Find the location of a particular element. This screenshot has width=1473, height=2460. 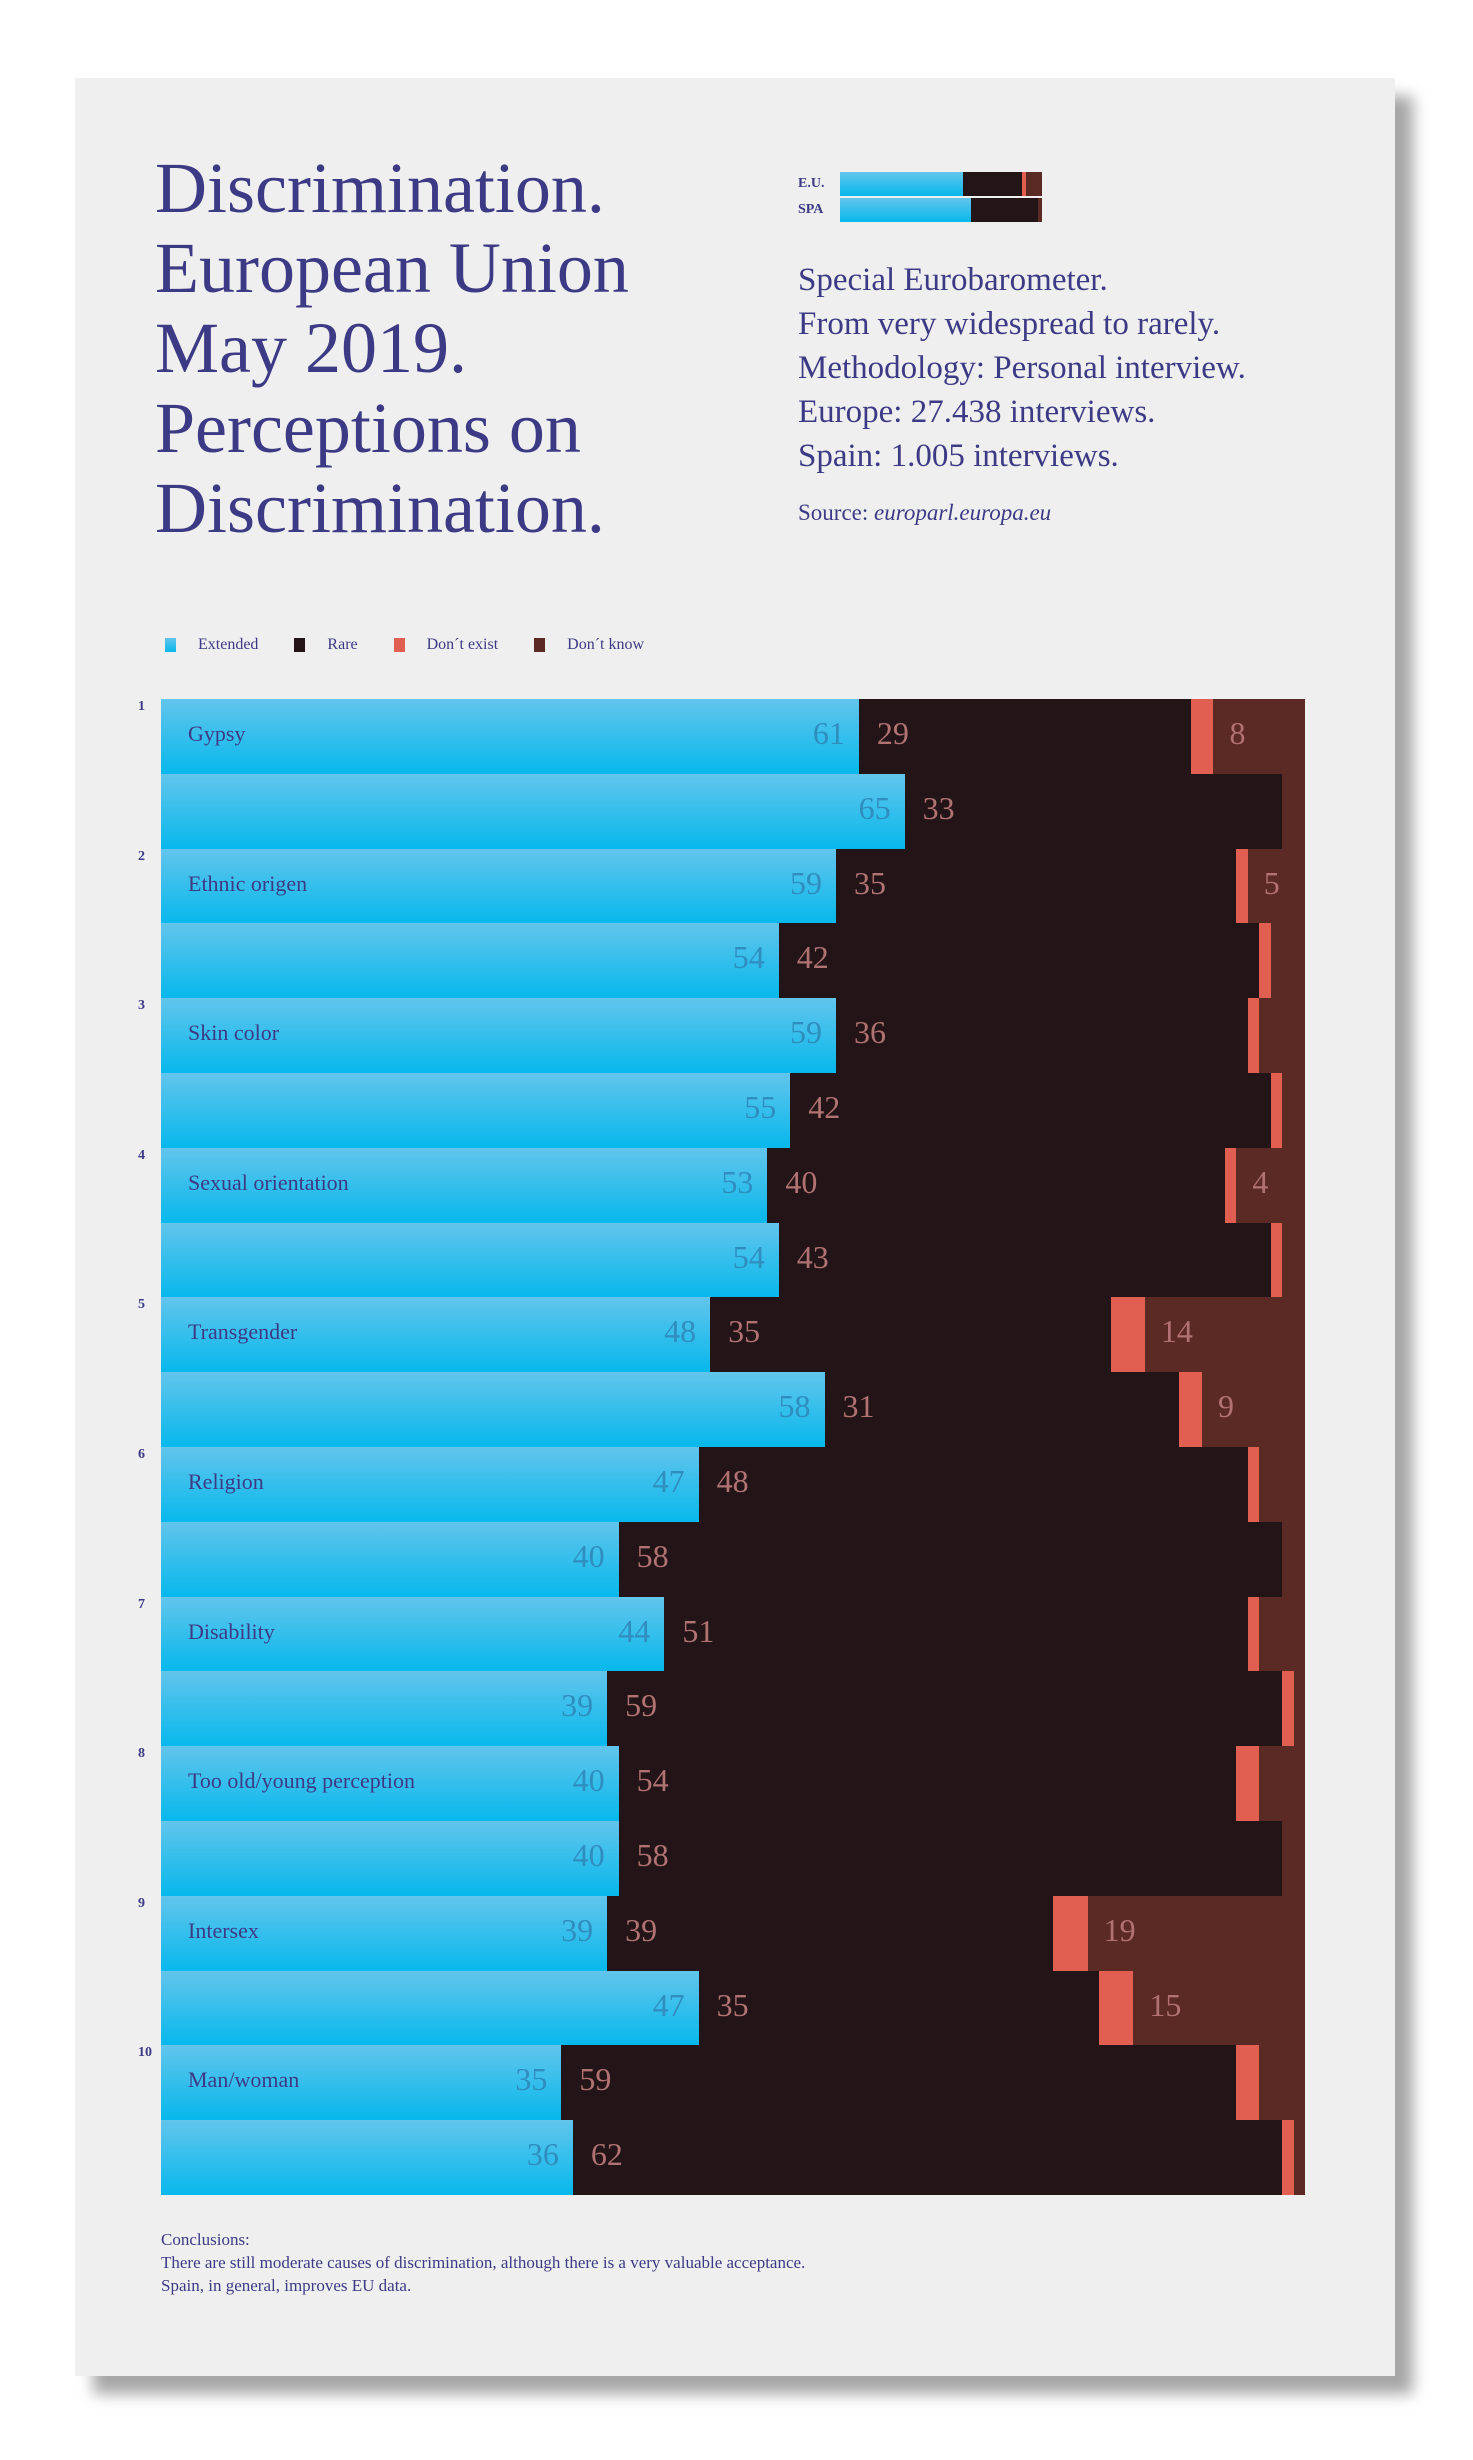

key-label-eu: E.U. is located at coordinates (811, 183).